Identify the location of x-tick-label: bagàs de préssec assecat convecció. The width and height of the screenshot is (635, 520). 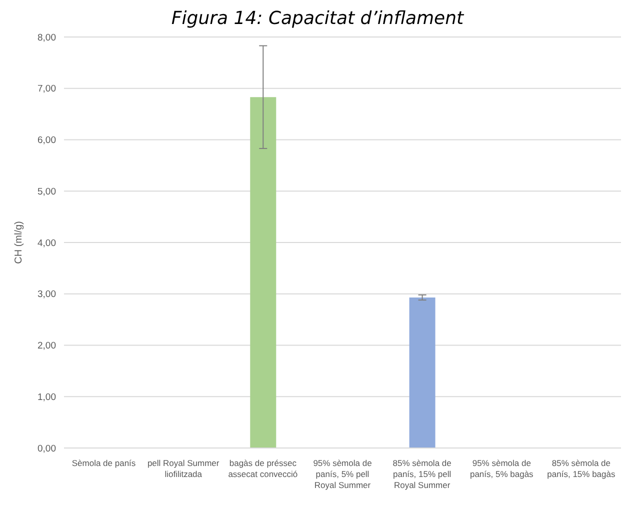
(263, 468).